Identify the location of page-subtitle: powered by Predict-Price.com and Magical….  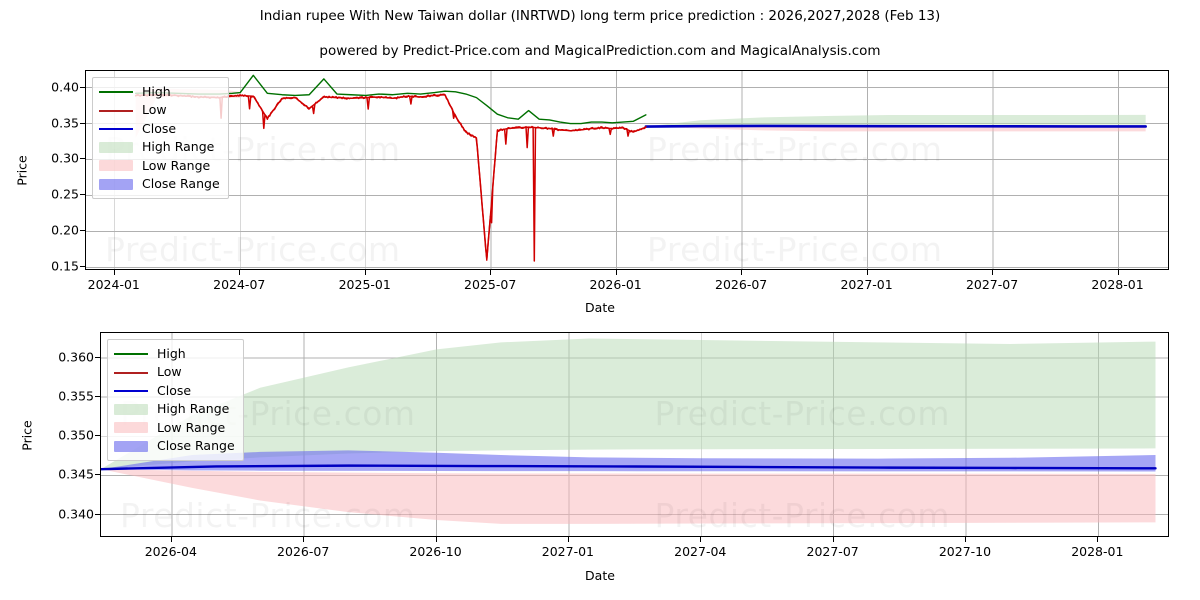
(600, 51).